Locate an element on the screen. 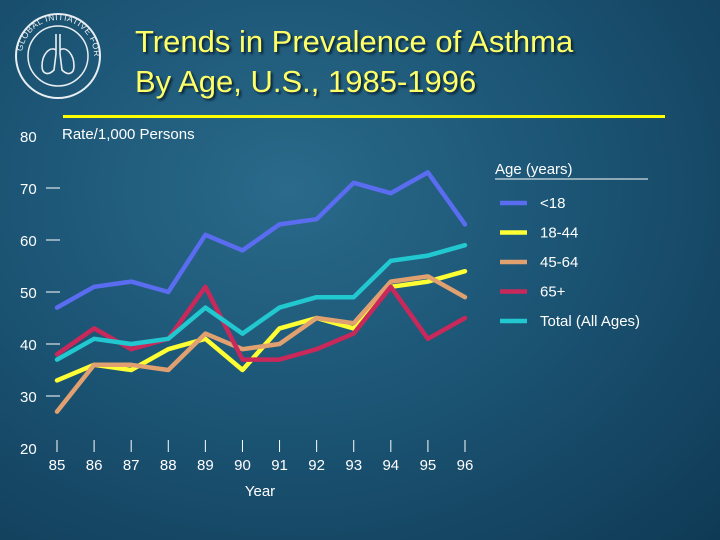  title-line-2: By Age, U.S., 1985-1996 is located at coordinates (306, 81).